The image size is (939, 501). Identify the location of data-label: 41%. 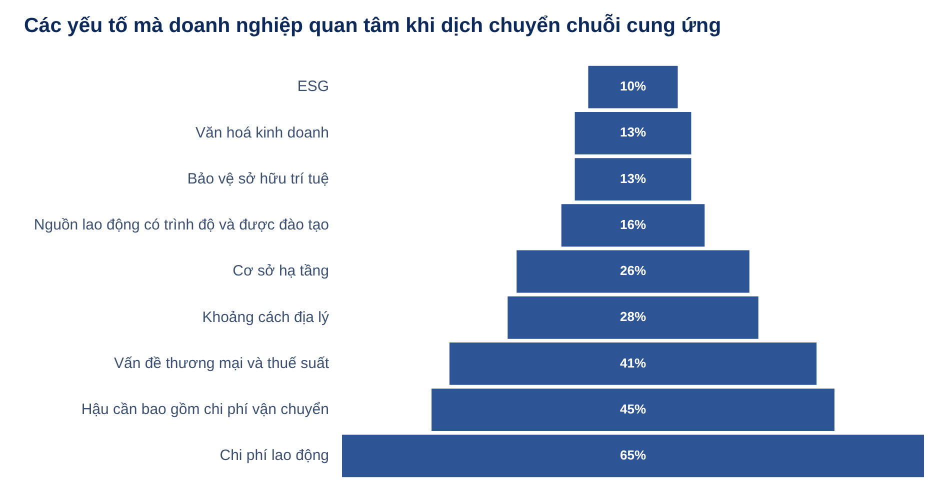
(633, 362).